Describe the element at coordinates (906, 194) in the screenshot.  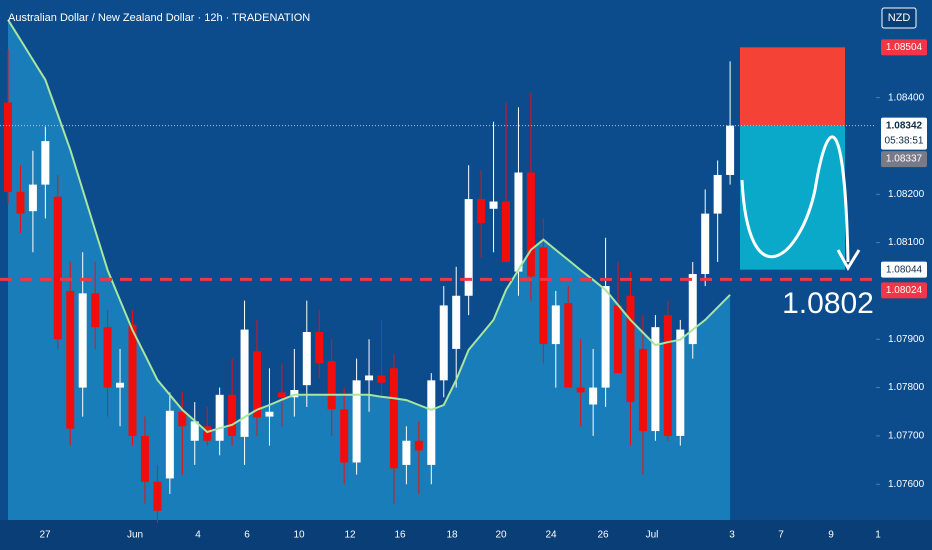
I see `y-tick-label: 1.08200` at that location.